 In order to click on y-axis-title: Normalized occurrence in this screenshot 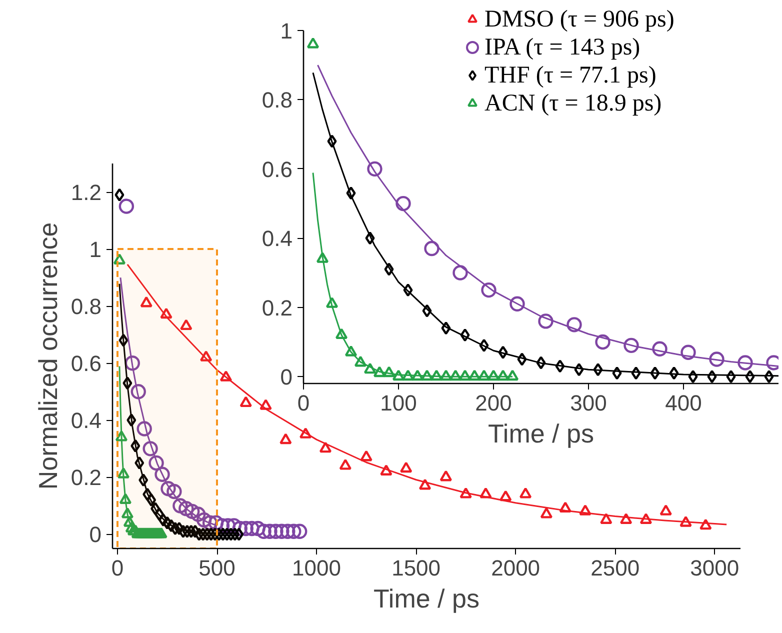, I will do `click(47, 356)`.